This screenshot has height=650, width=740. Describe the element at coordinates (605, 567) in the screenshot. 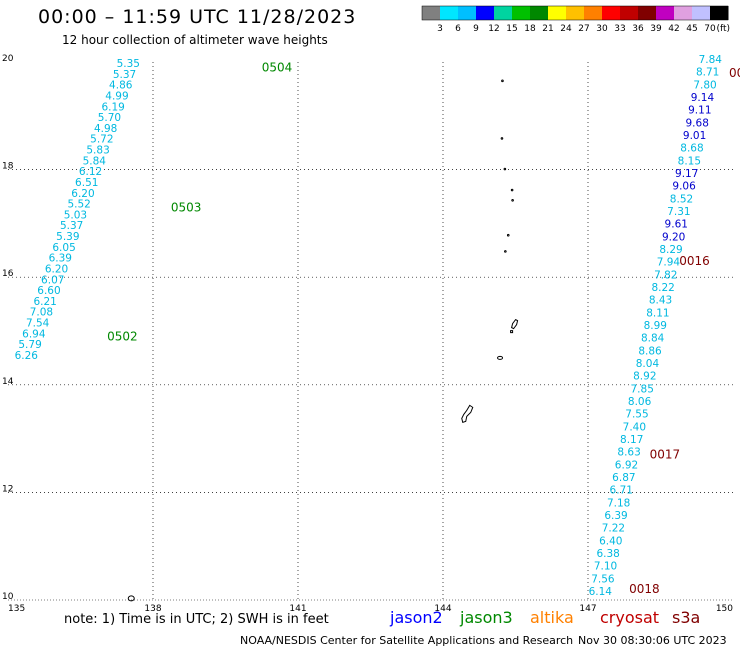

I see `wave-height-label: 7.10` at that location.